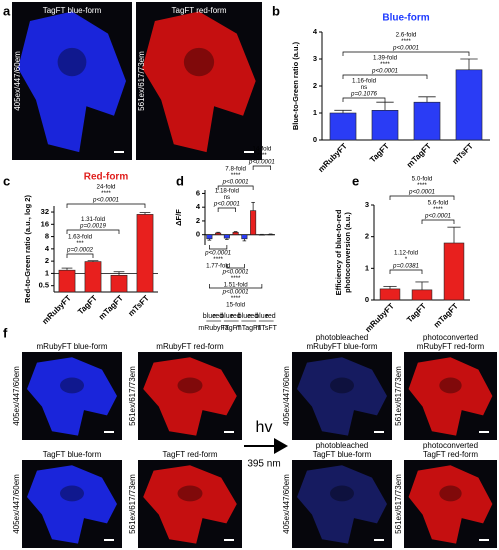 This screenshot has width=499, height=550. What do you see at coordinates (367, 236) in the screenshot?
I see `y-tick-label: 2` at bounding box center [367, 236].